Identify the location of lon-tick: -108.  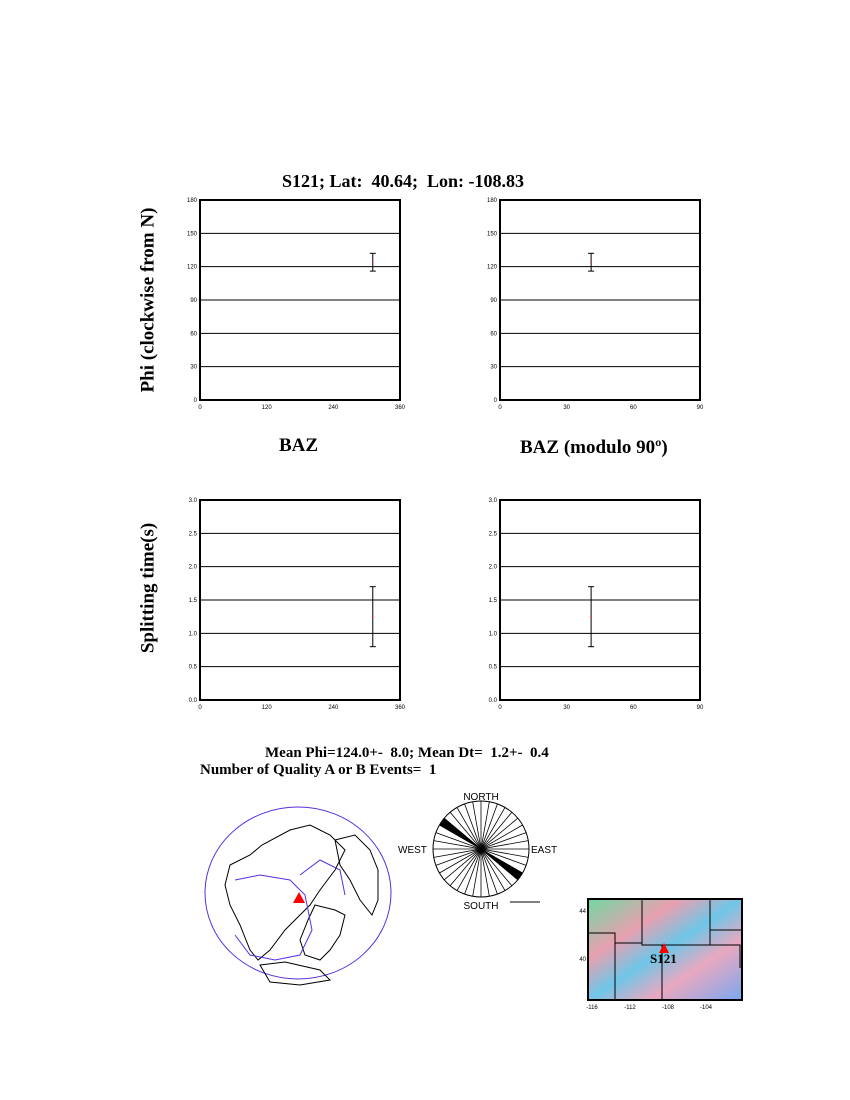
(668, 1008).